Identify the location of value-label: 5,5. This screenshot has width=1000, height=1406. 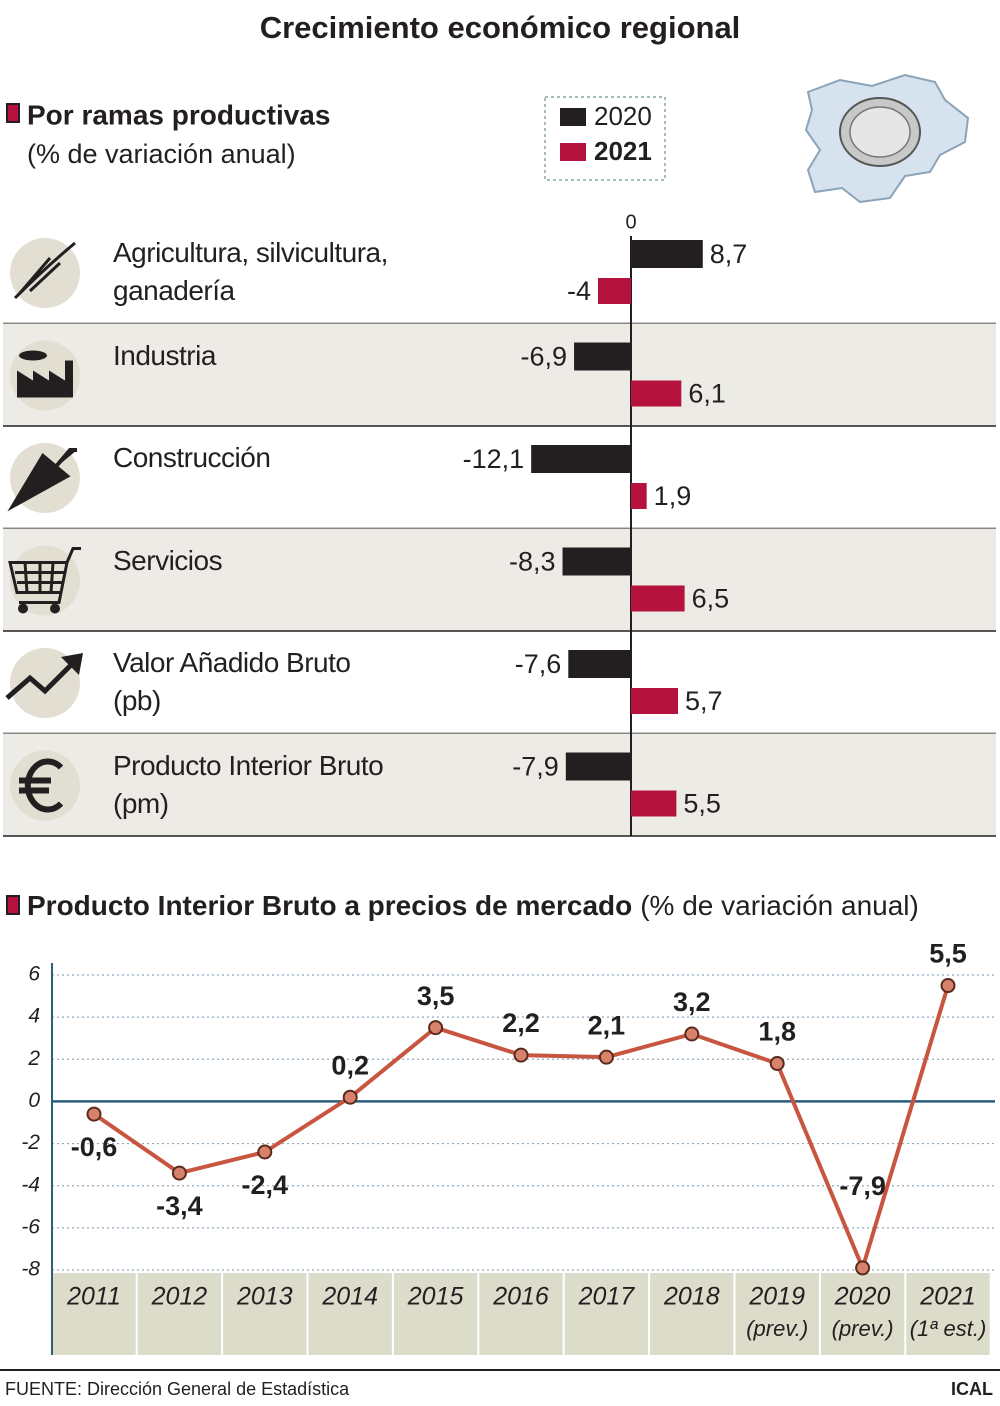
(948, 954).